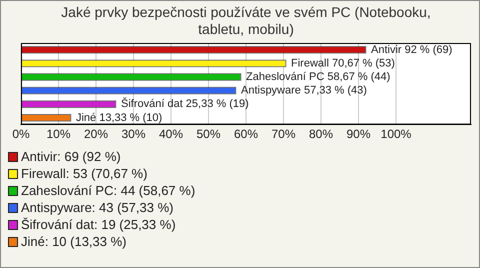 The image size is (480, 268). What do you see at coordinates (318, 77) in the screenshot?
I see `data-label: Zaheslování PC 58,67 % (44)` at bounding box center [318, 77].